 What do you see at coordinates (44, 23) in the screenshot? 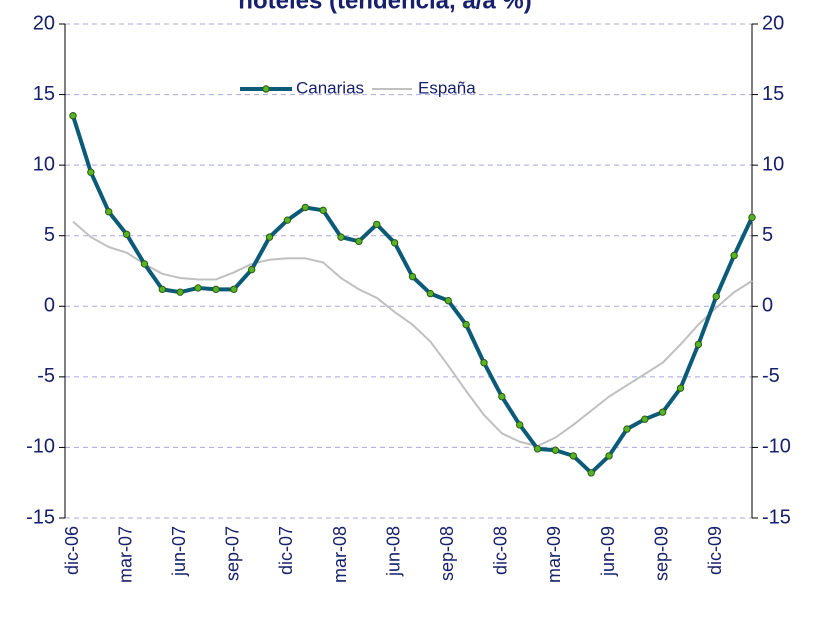
I see `y-tick-label: 20` at bounding box center [44, 23].